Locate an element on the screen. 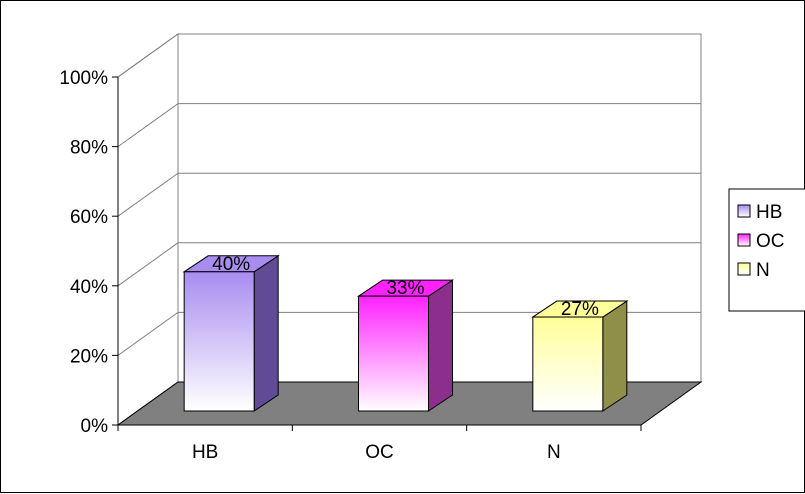 This screenshot has height=494, width=805. data-label-hb: 40% is located at coordinates (231, 264).